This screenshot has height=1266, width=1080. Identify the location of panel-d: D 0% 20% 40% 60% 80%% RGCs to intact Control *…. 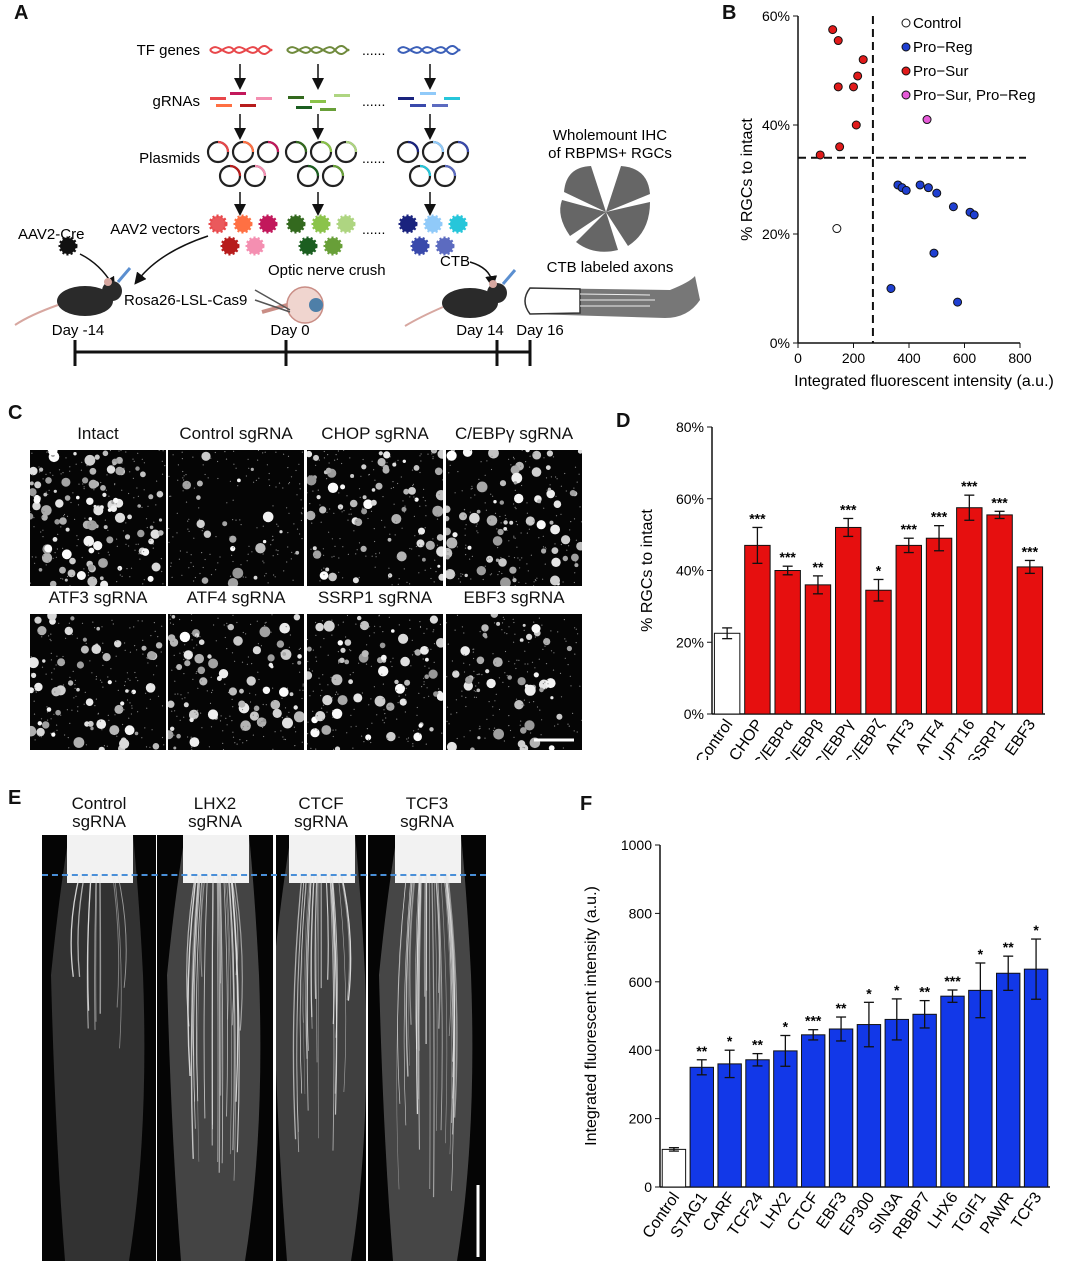
(840, 580).